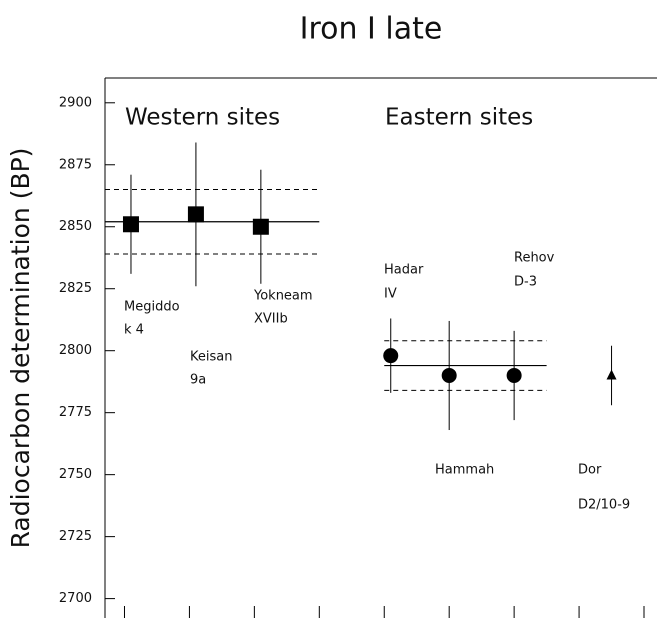 The image size is (657, 622). Describe the element at coordinates (75, 226) in the screenshot. I see `y-tick-label: 2850` at that location.